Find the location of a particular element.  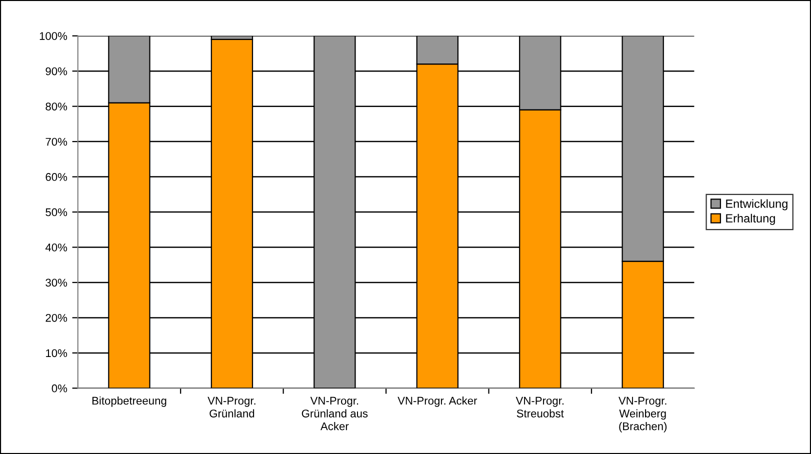

y-tick-label: 30% is located at coordinates (57, 282).